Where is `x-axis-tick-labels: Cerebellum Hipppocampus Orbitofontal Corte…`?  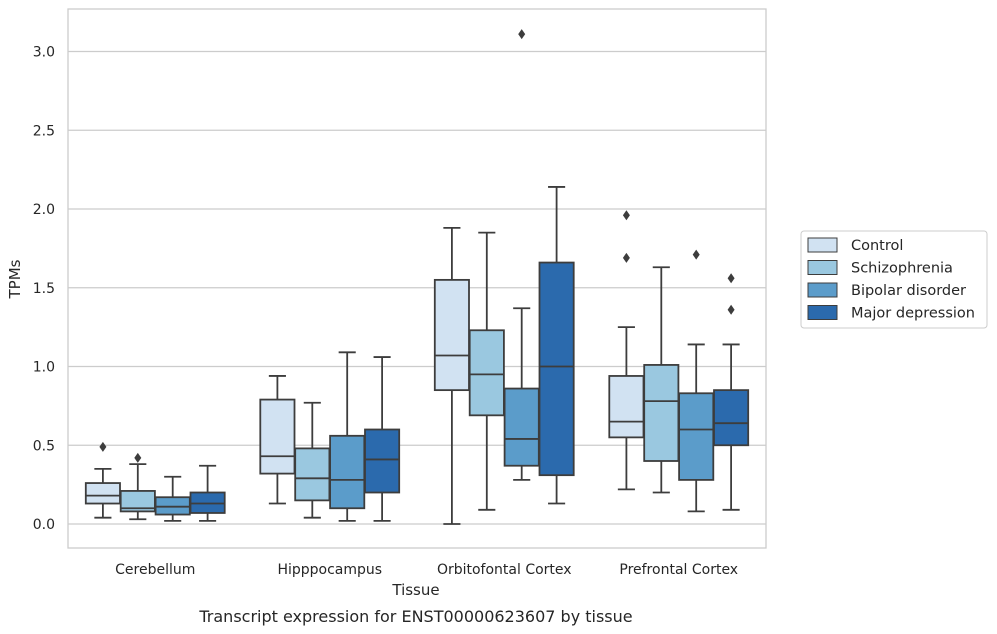
x-axis-tick-labels: Cerebellum Hipppocampus Orbitofontal Corte… is located at coordinates (426, 570).